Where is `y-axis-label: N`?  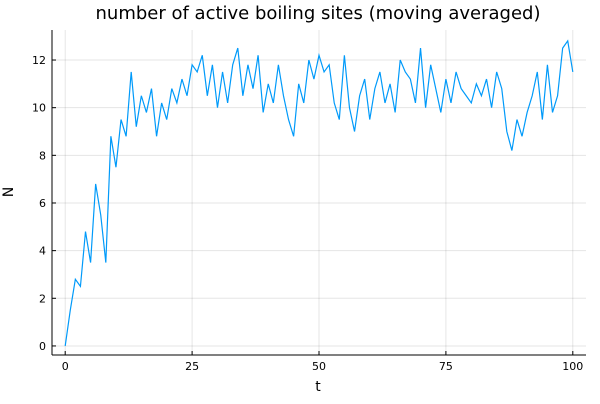
y-axis-label: N is located at coordinates (9, 192).